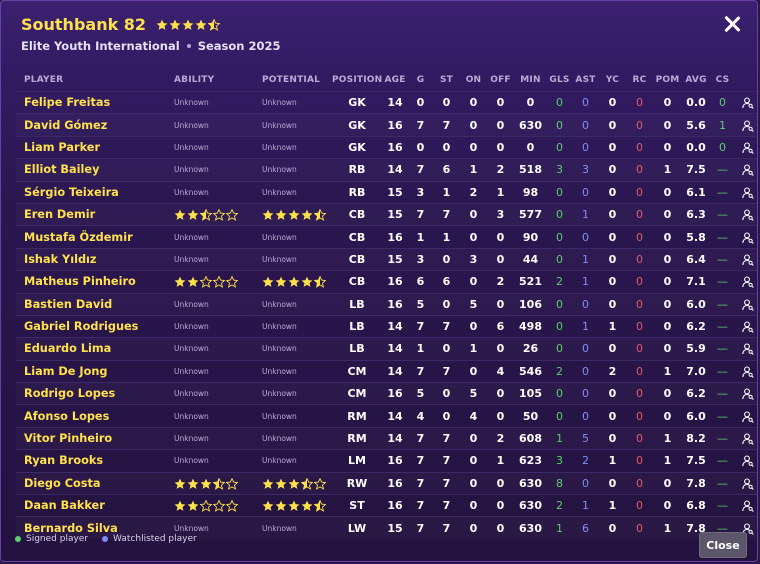  I want to click on sub-off-cell: 6, so click(500, 326).